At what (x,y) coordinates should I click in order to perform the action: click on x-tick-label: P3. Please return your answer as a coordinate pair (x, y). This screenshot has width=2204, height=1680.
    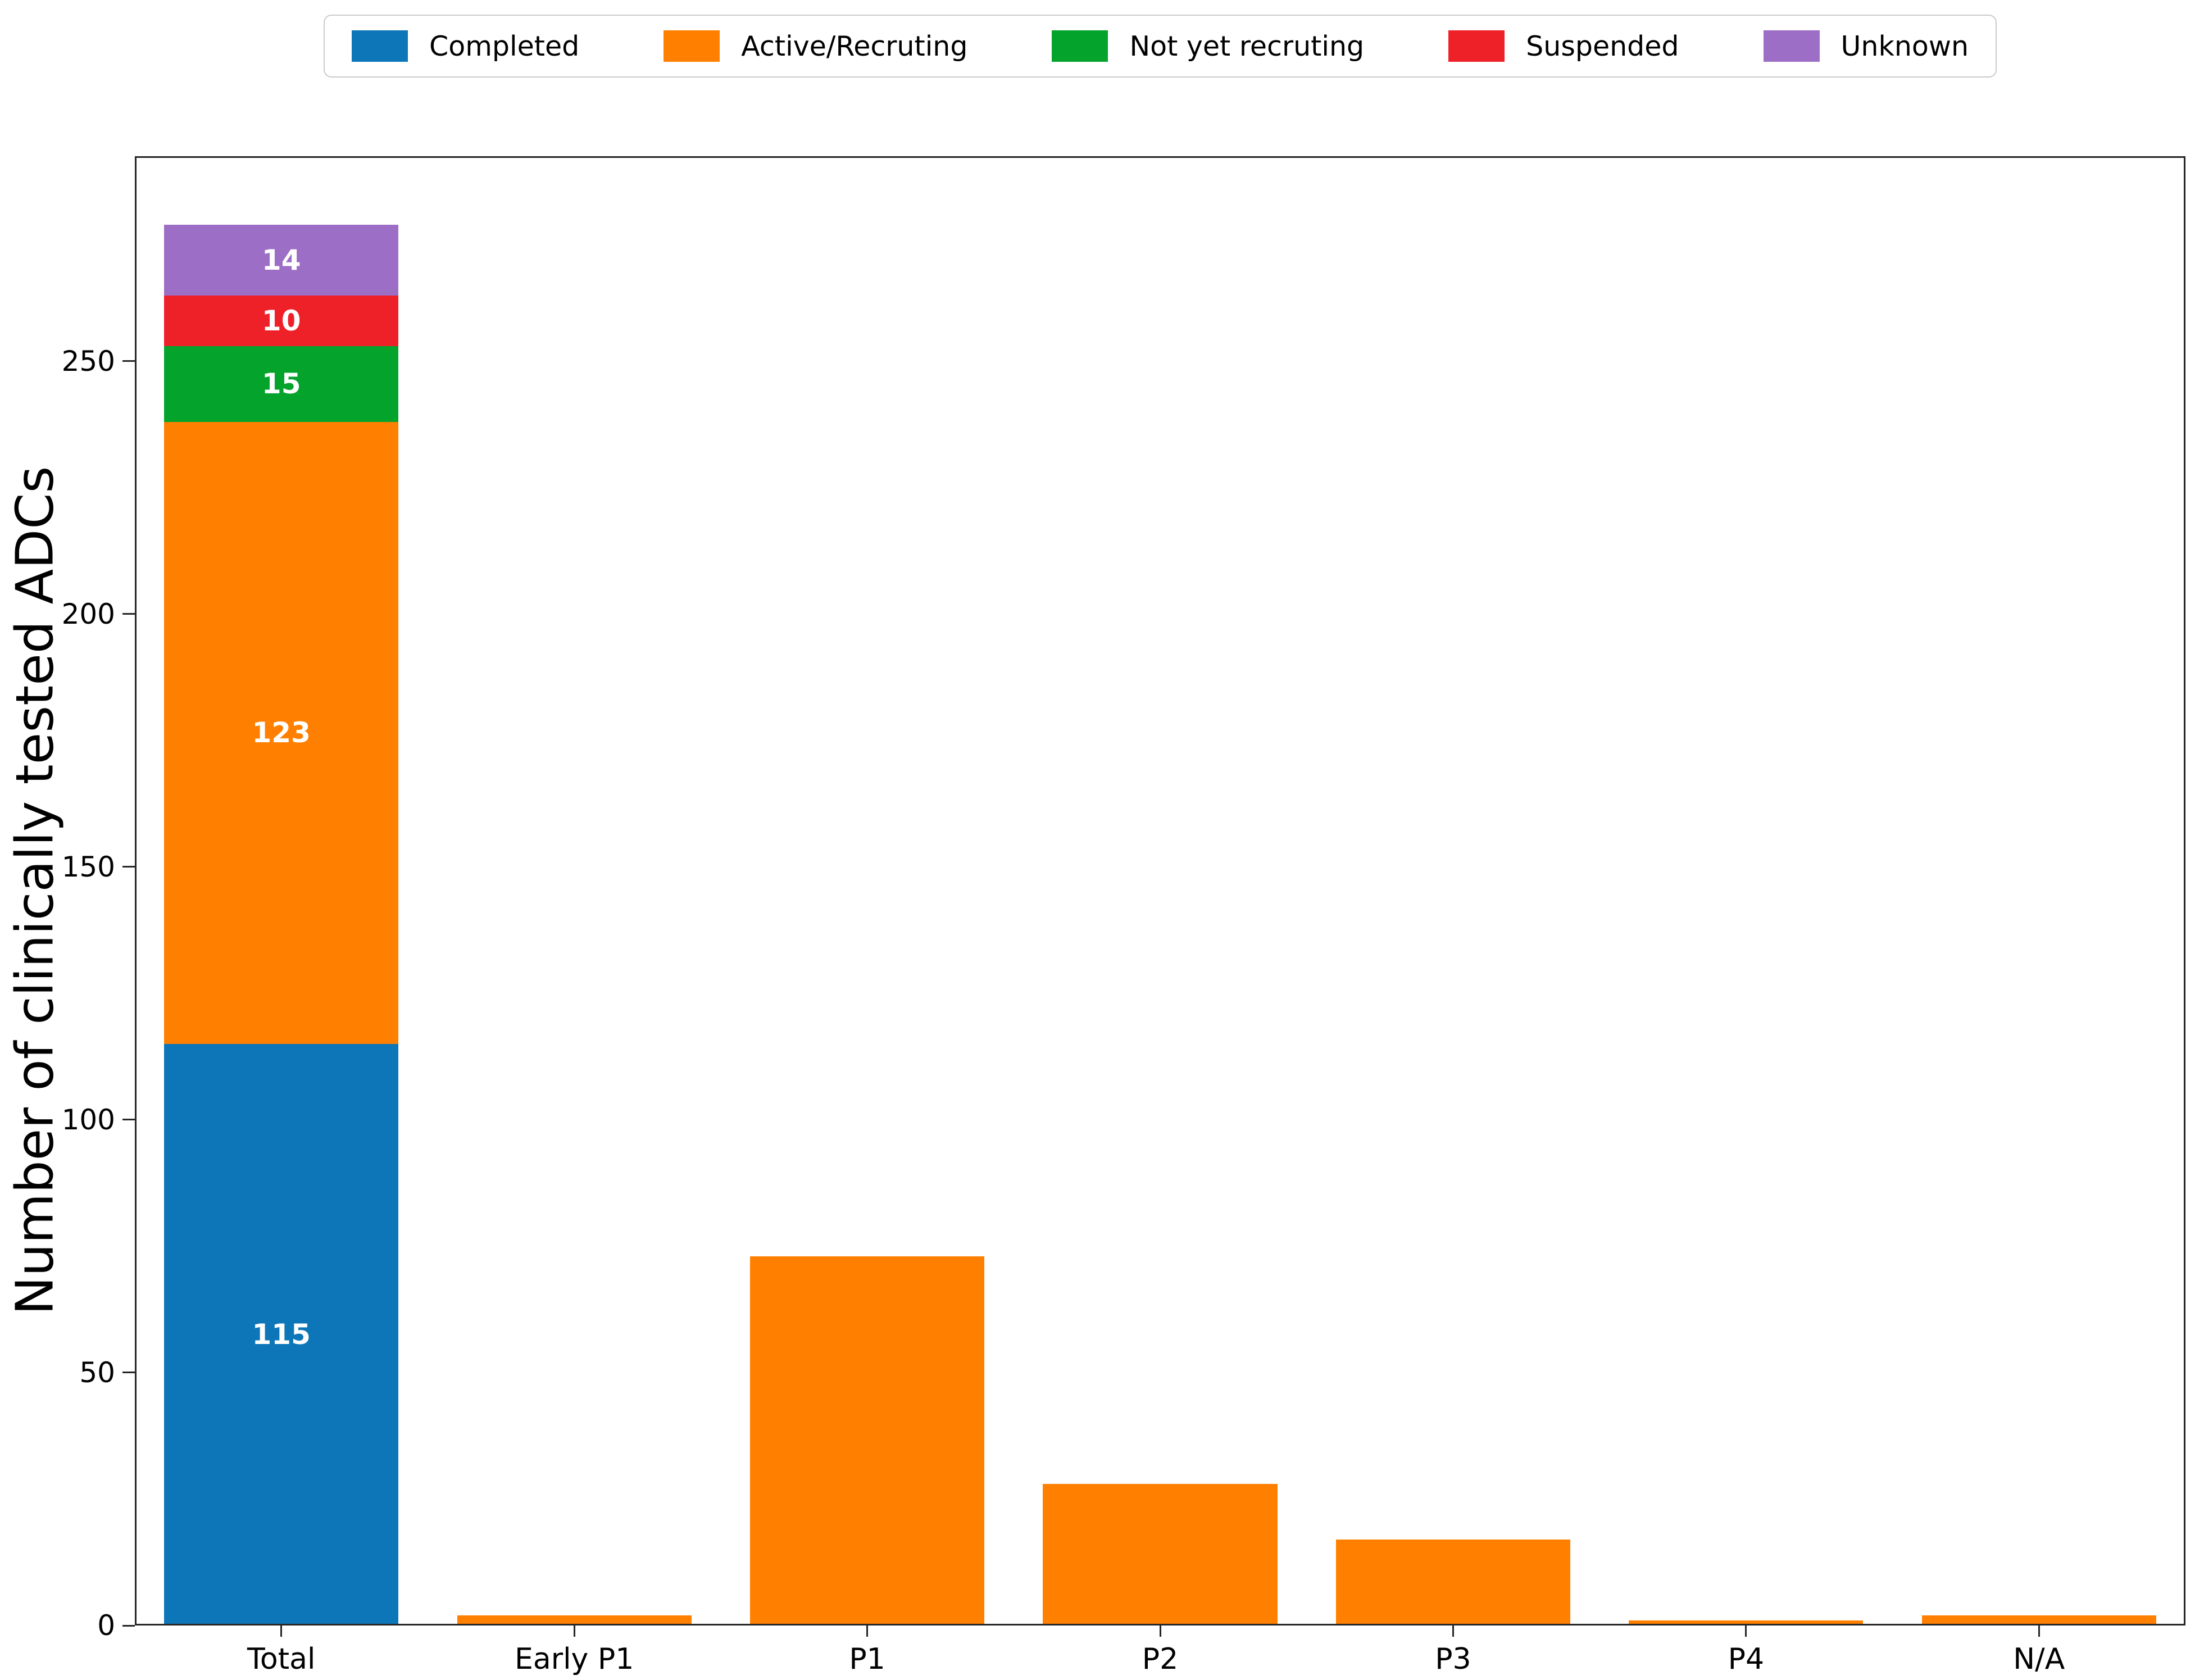
    Looking at the image, I should click on (1453, 1659).